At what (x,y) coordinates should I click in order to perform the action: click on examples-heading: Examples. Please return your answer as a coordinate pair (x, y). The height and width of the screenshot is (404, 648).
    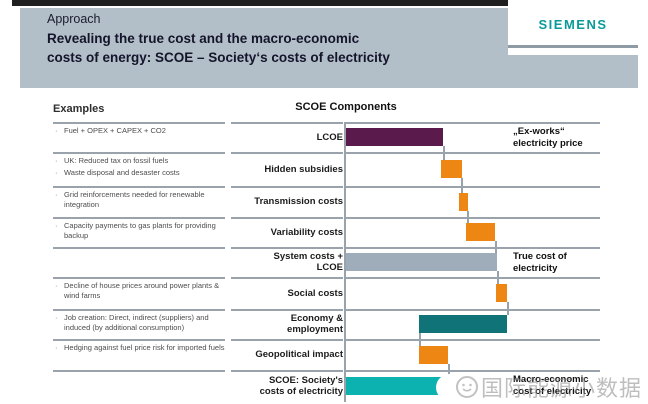
    Looking at the image, I should click on (79, 109).